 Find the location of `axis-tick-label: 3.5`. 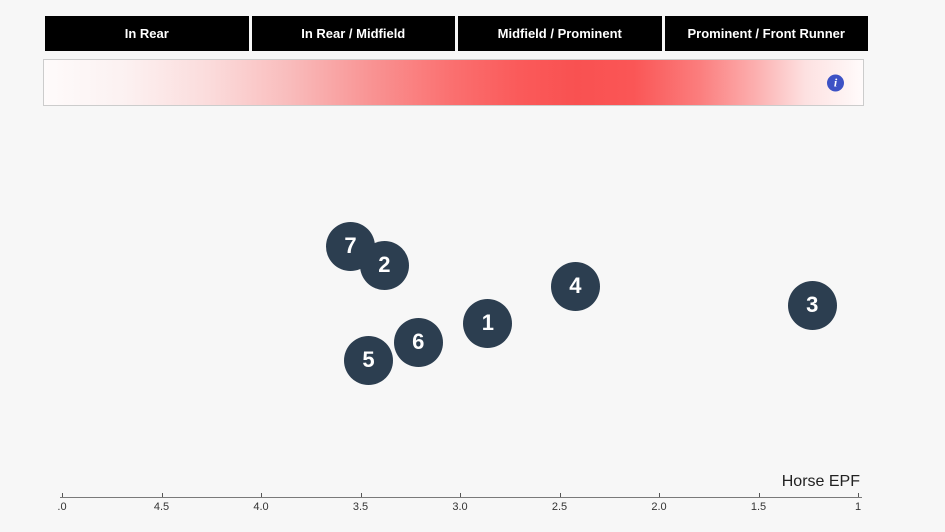

axis-tick-label: 3.5 is located at coordinates (360, 507).